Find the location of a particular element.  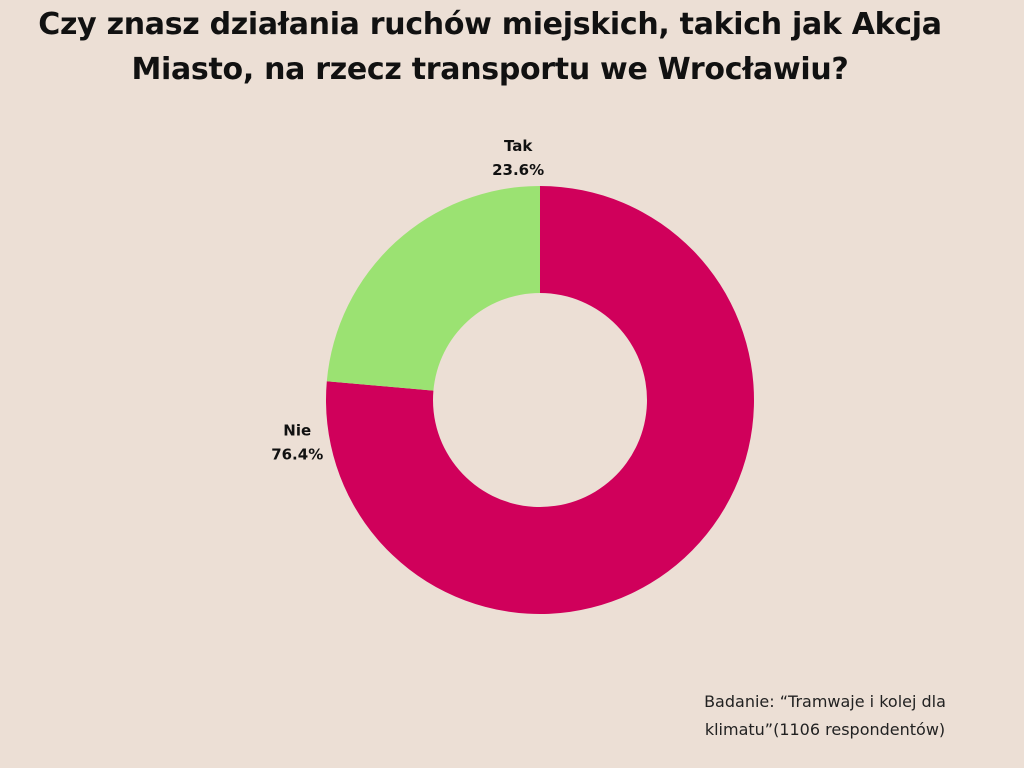

slice-category-label: Nie is located at coordinates (297, 431).